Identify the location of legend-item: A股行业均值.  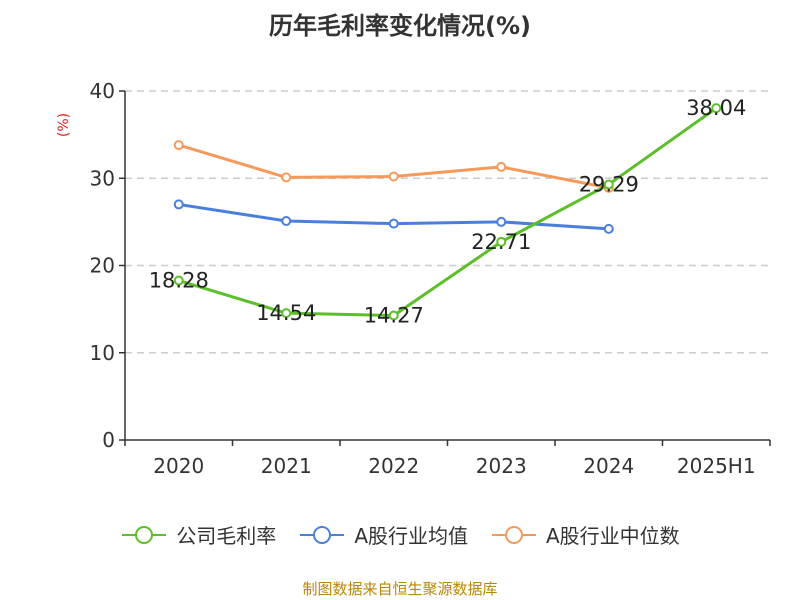
(383, 534).